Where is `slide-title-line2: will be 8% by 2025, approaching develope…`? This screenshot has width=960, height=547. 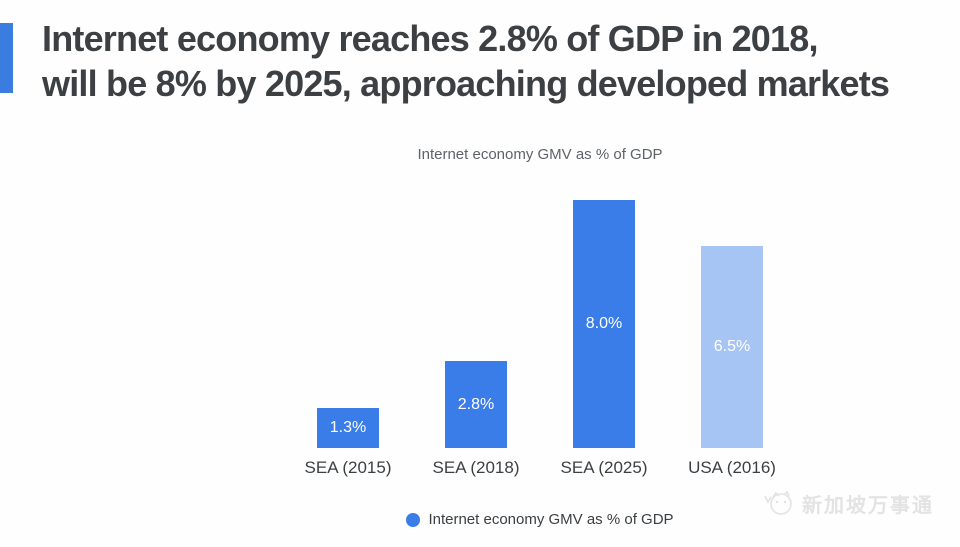 slide-title-line2: will be 8% by 2025, approaching develope… is located at coordinates (466, 83).